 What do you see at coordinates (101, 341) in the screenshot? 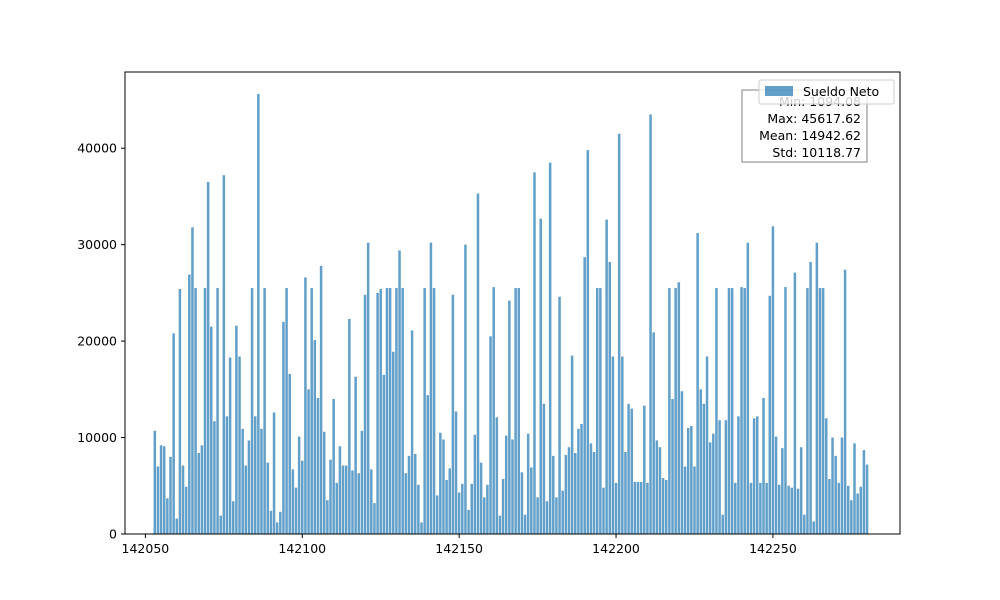
I see `y-axis: 0 10000 20000 30000 40000` at bounding box center [101, 341].